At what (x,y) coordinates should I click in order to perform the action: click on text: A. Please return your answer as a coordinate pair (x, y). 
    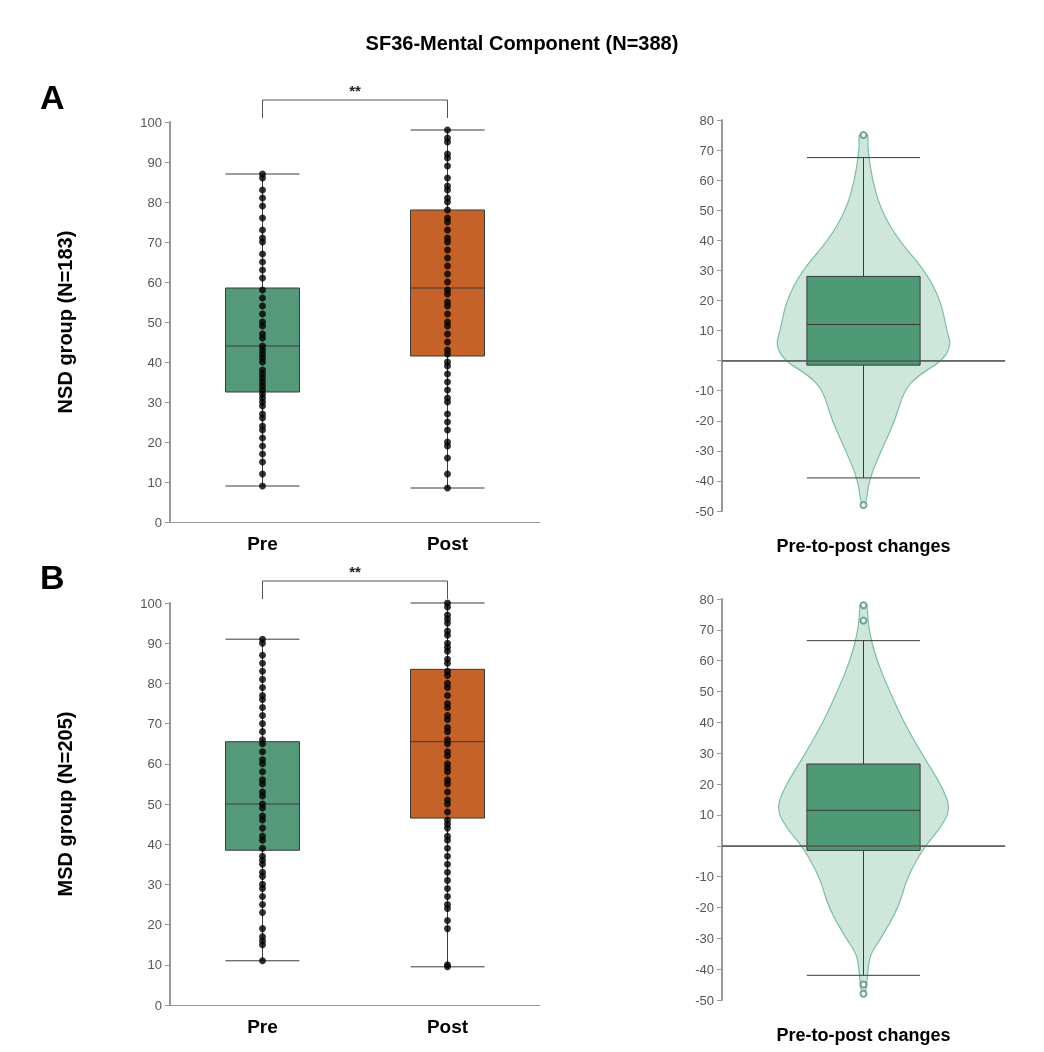
    Looking at the image, I should click on (52, 97).